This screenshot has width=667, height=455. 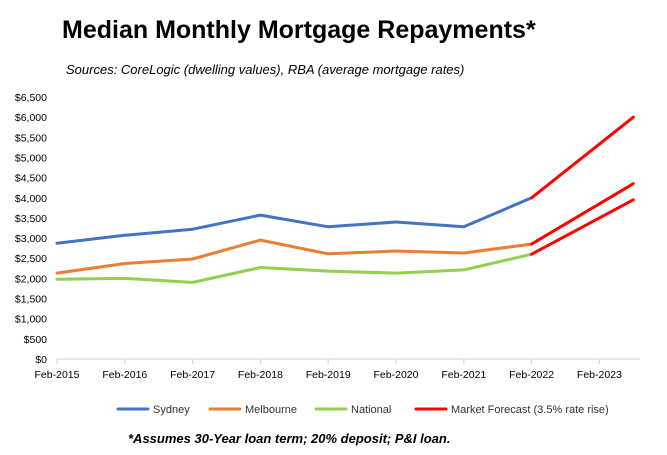 What do you see at coordinates (31, 219) in the screenshot?
I see `y-tick-label: $3,500` at bounding box center [31, 219].